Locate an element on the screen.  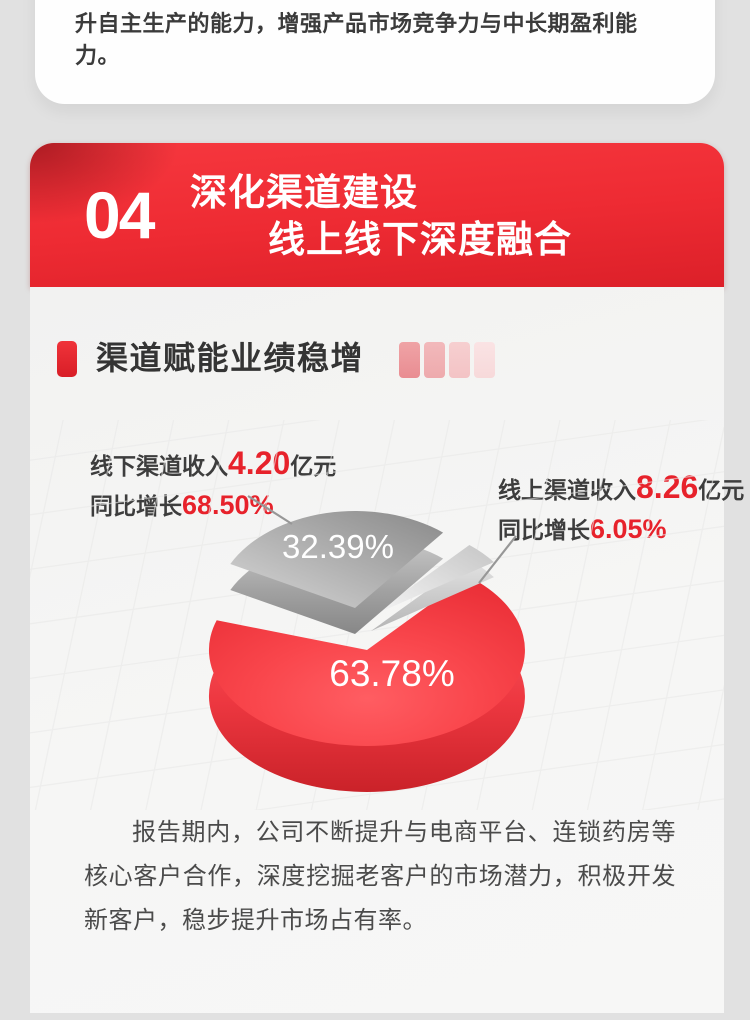
top-card: 升自主生产的能力，增强产品市场竞争力与中长期盈利能力。 is located at coordinates (375, 52).